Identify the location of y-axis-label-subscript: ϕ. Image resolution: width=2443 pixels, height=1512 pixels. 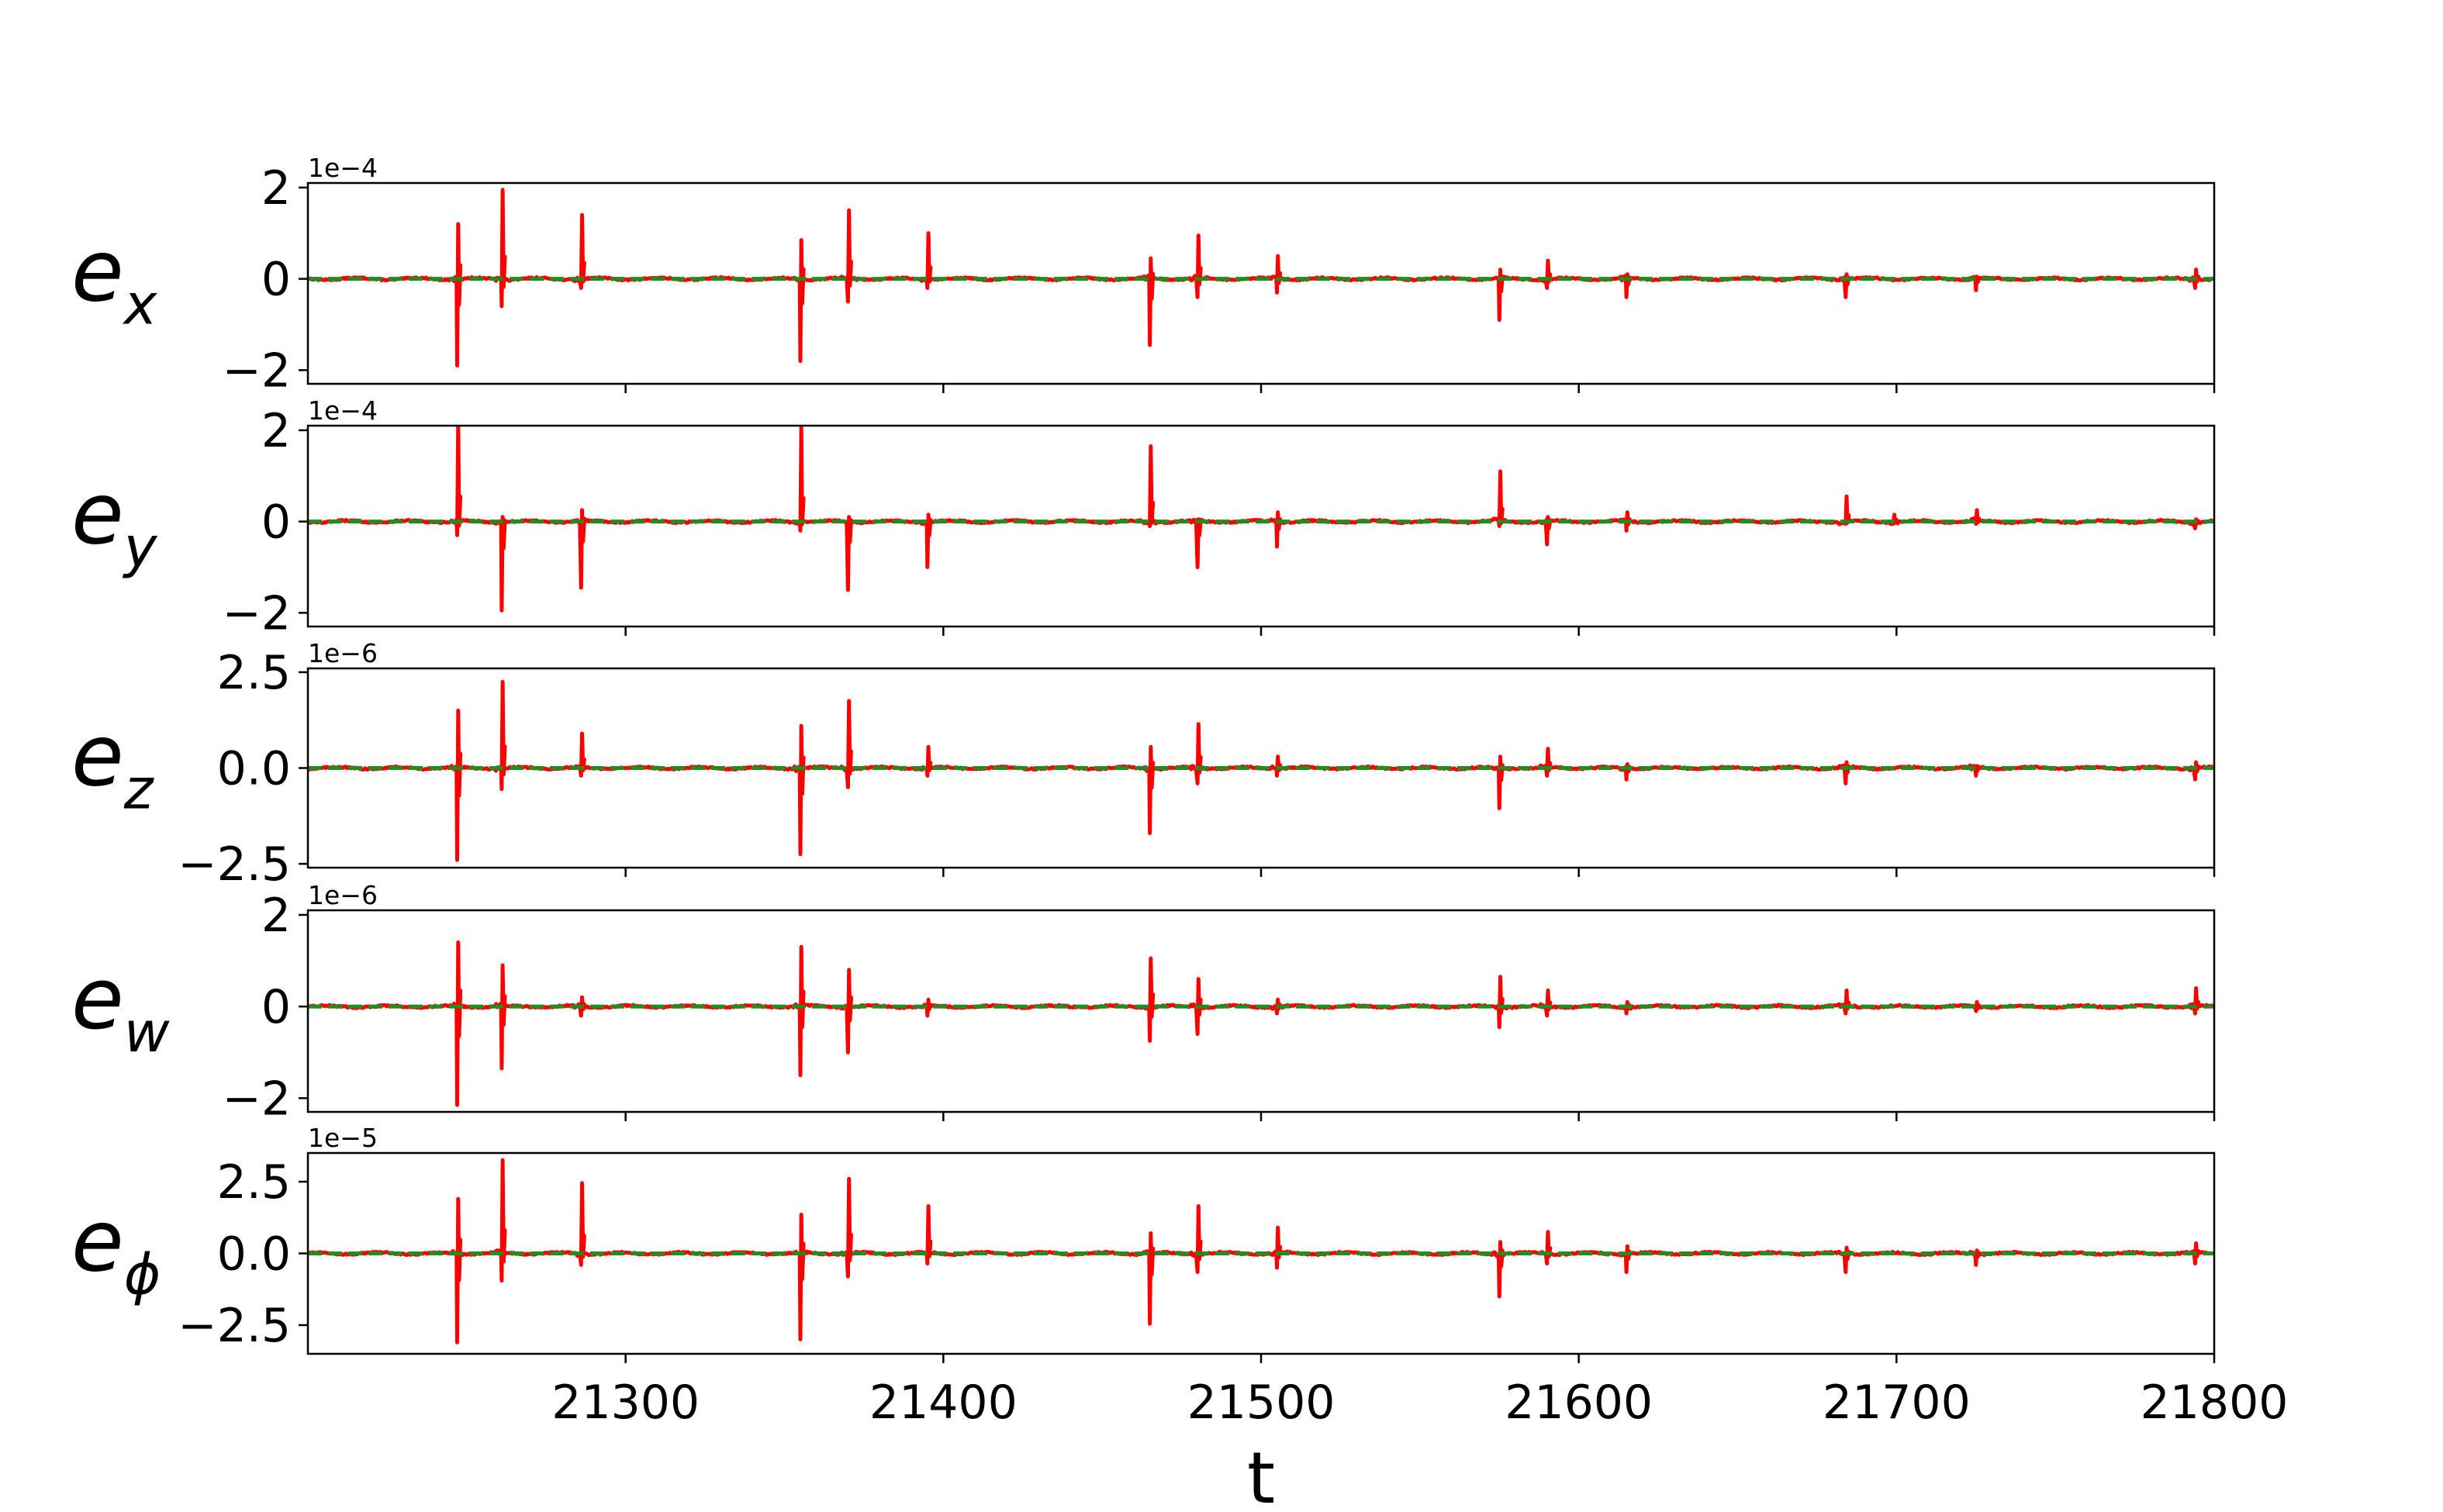
(142, 1274).